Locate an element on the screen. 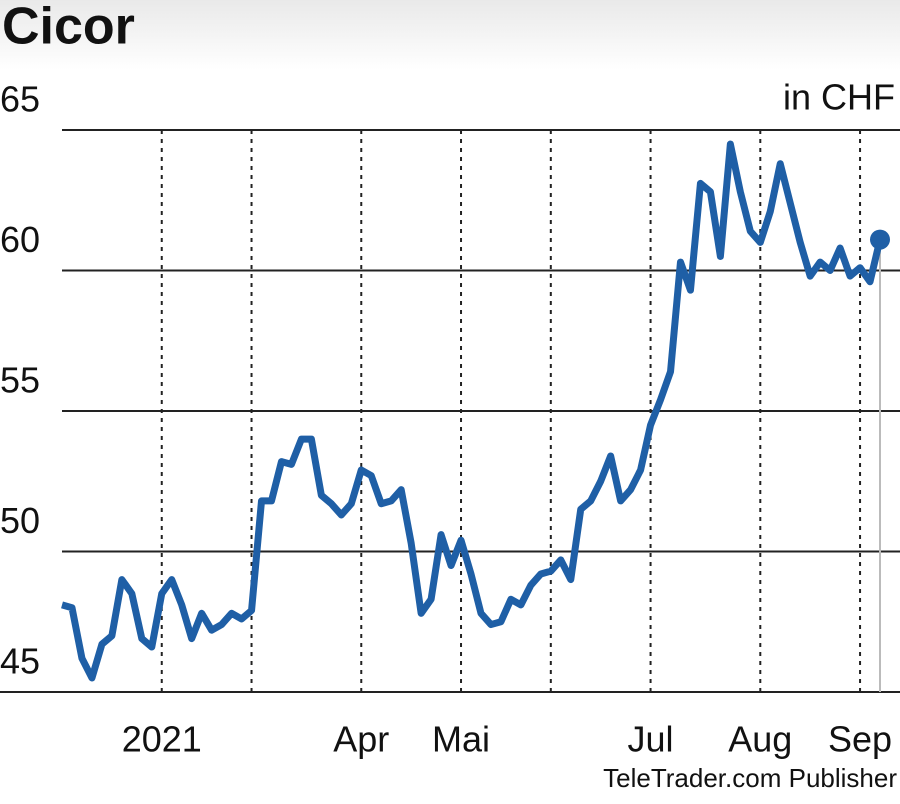  x-tick-label: 2021 is located at coordinates (162, 739).